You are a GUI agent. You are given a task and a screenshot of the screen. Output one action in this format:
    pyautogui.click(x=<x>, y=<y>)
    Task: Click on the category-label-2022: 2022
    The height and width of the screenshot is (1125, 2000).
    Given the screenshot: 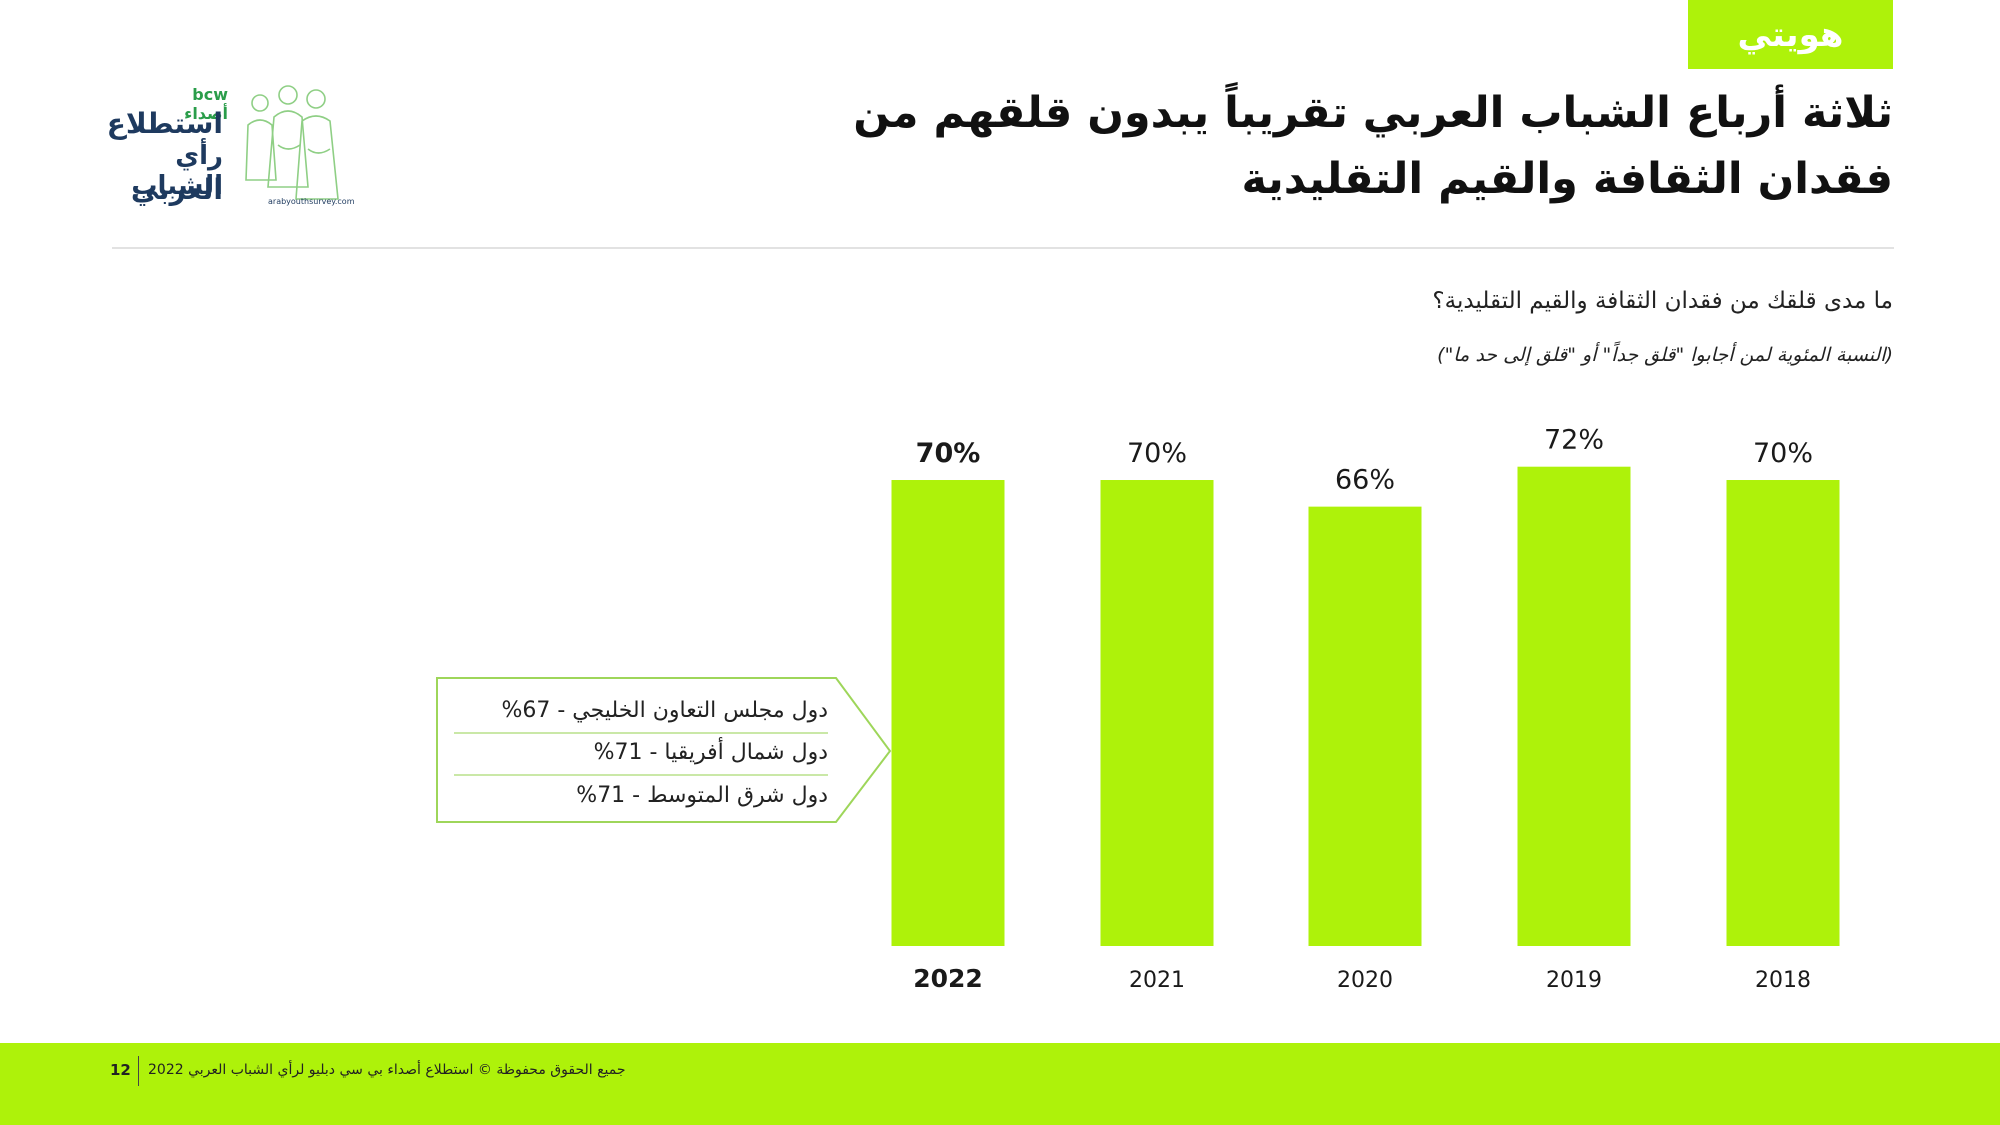 What is the action you would take?
    pyautogui.click(x=948, y=978)
    